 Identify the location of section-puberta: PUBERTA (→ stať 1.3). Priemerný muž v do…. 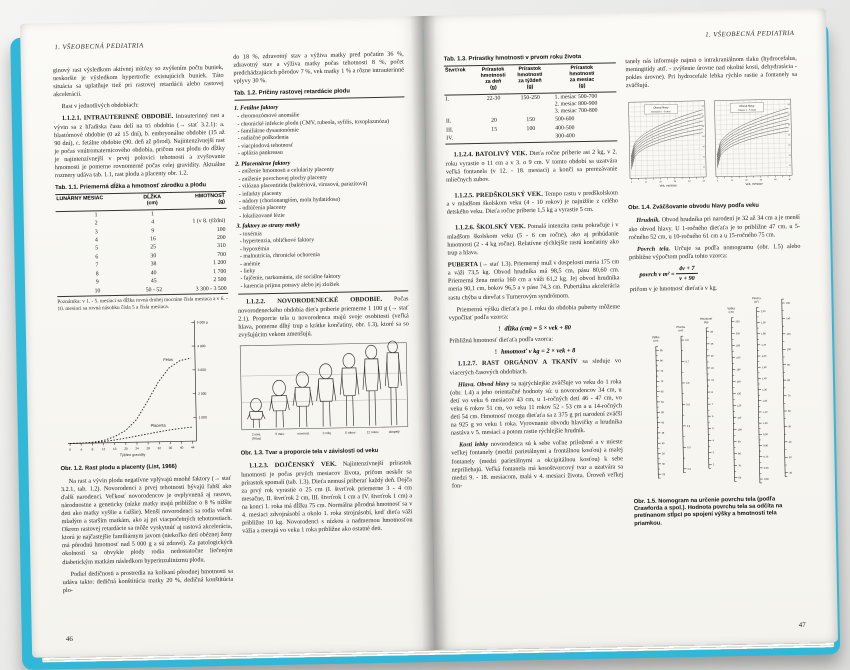
(533, 280).